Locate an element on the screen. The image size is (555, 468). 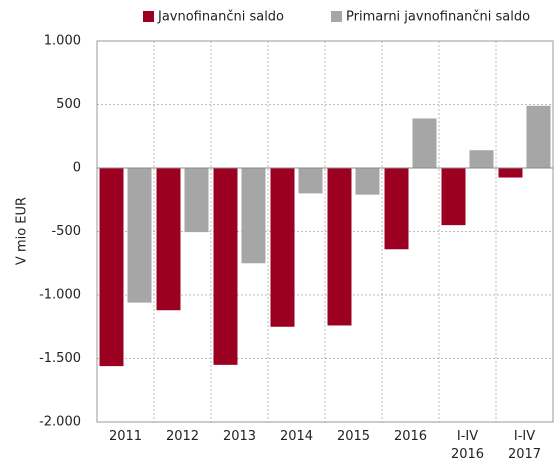
x-tick-label: 2015 is located at coordinates (353, 436).